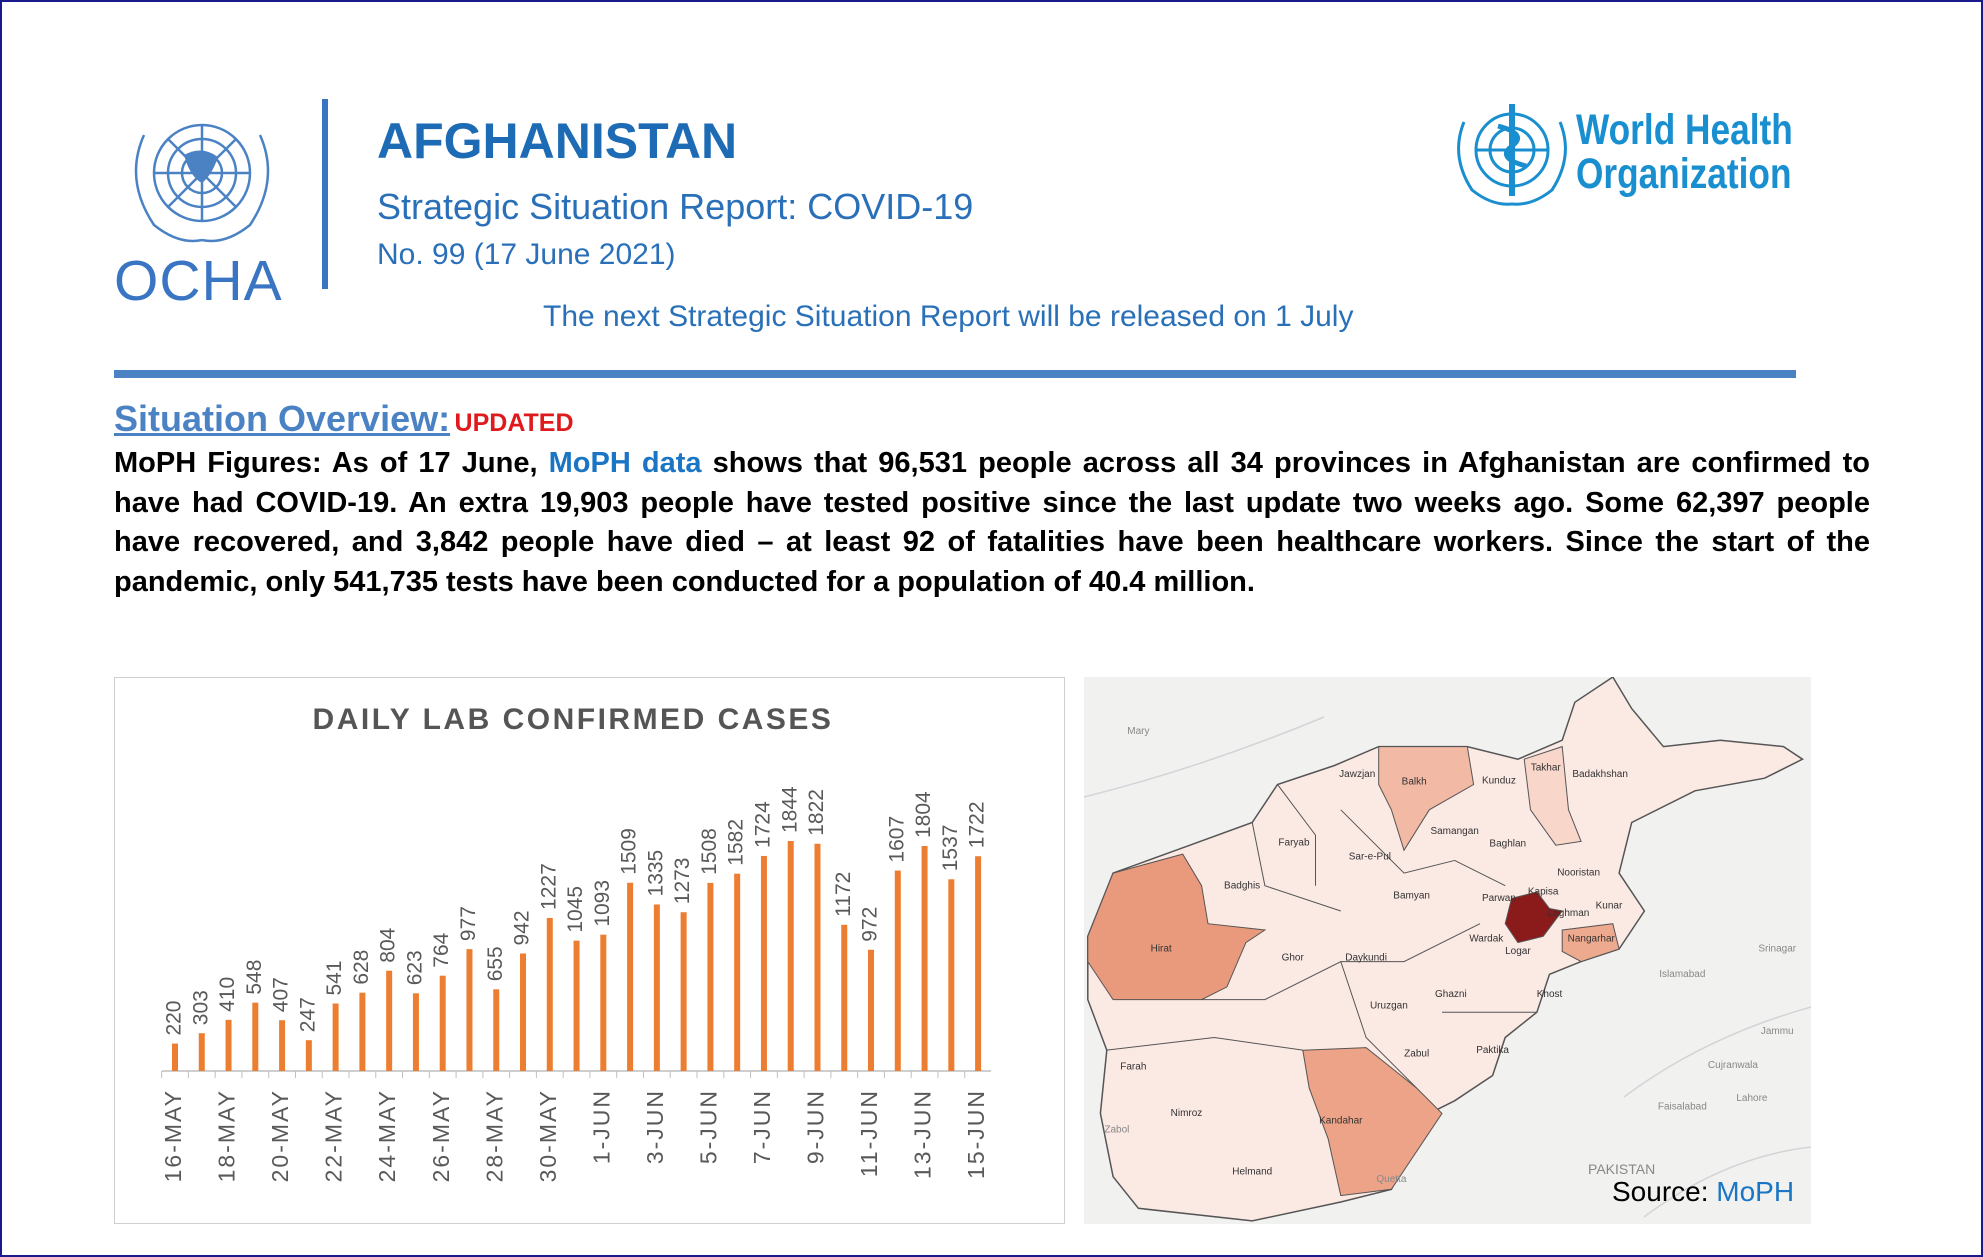 Image resolution: width=1983 pixels, height=1257 pixels. I want to click on moph-data-link: MoPH data, so click(625, 463).